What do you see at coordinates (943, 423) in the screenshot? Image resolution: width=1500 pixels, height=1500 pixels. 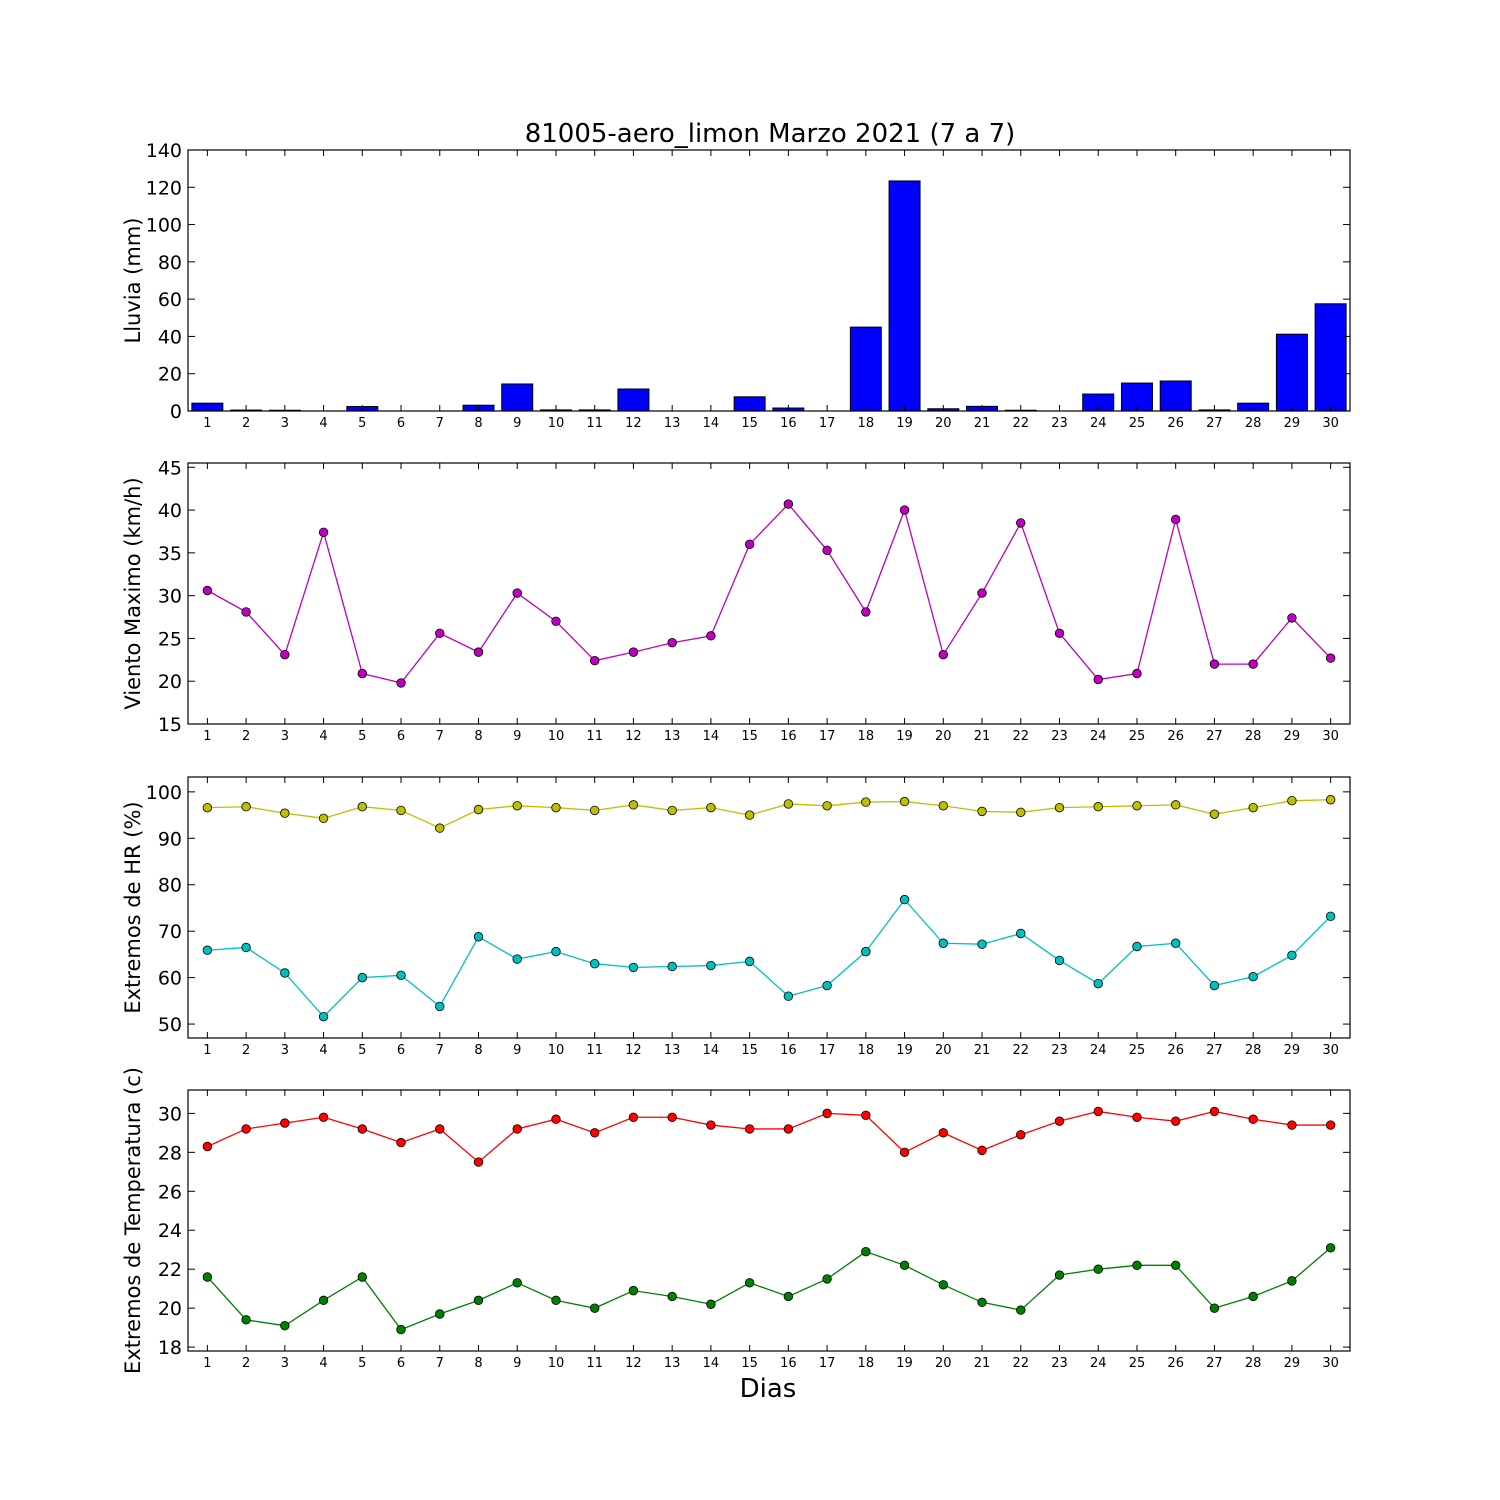 I see `x-tick-label: 20` at bounding box center [943, 423].